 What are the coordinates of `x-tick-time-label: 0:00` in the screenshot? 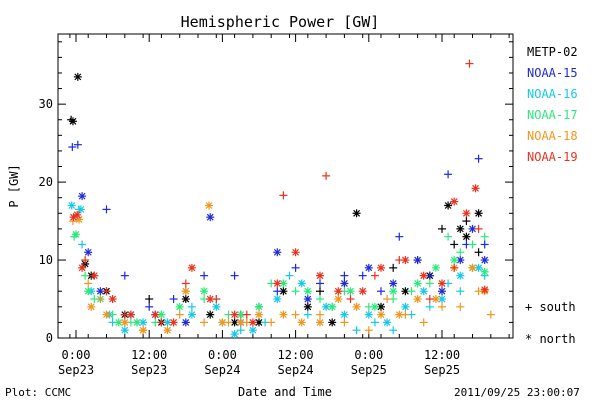 It's located at (76, 355).